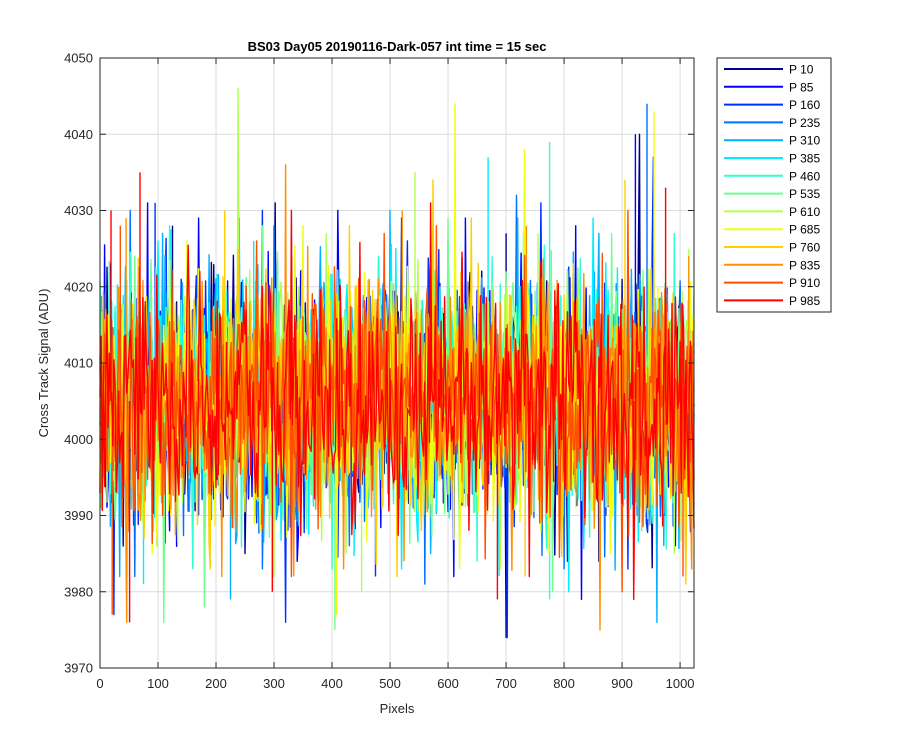  Describe the element at coordinates (99, 683) in the screenshot. I see `x-tick-label: 0` at that location.